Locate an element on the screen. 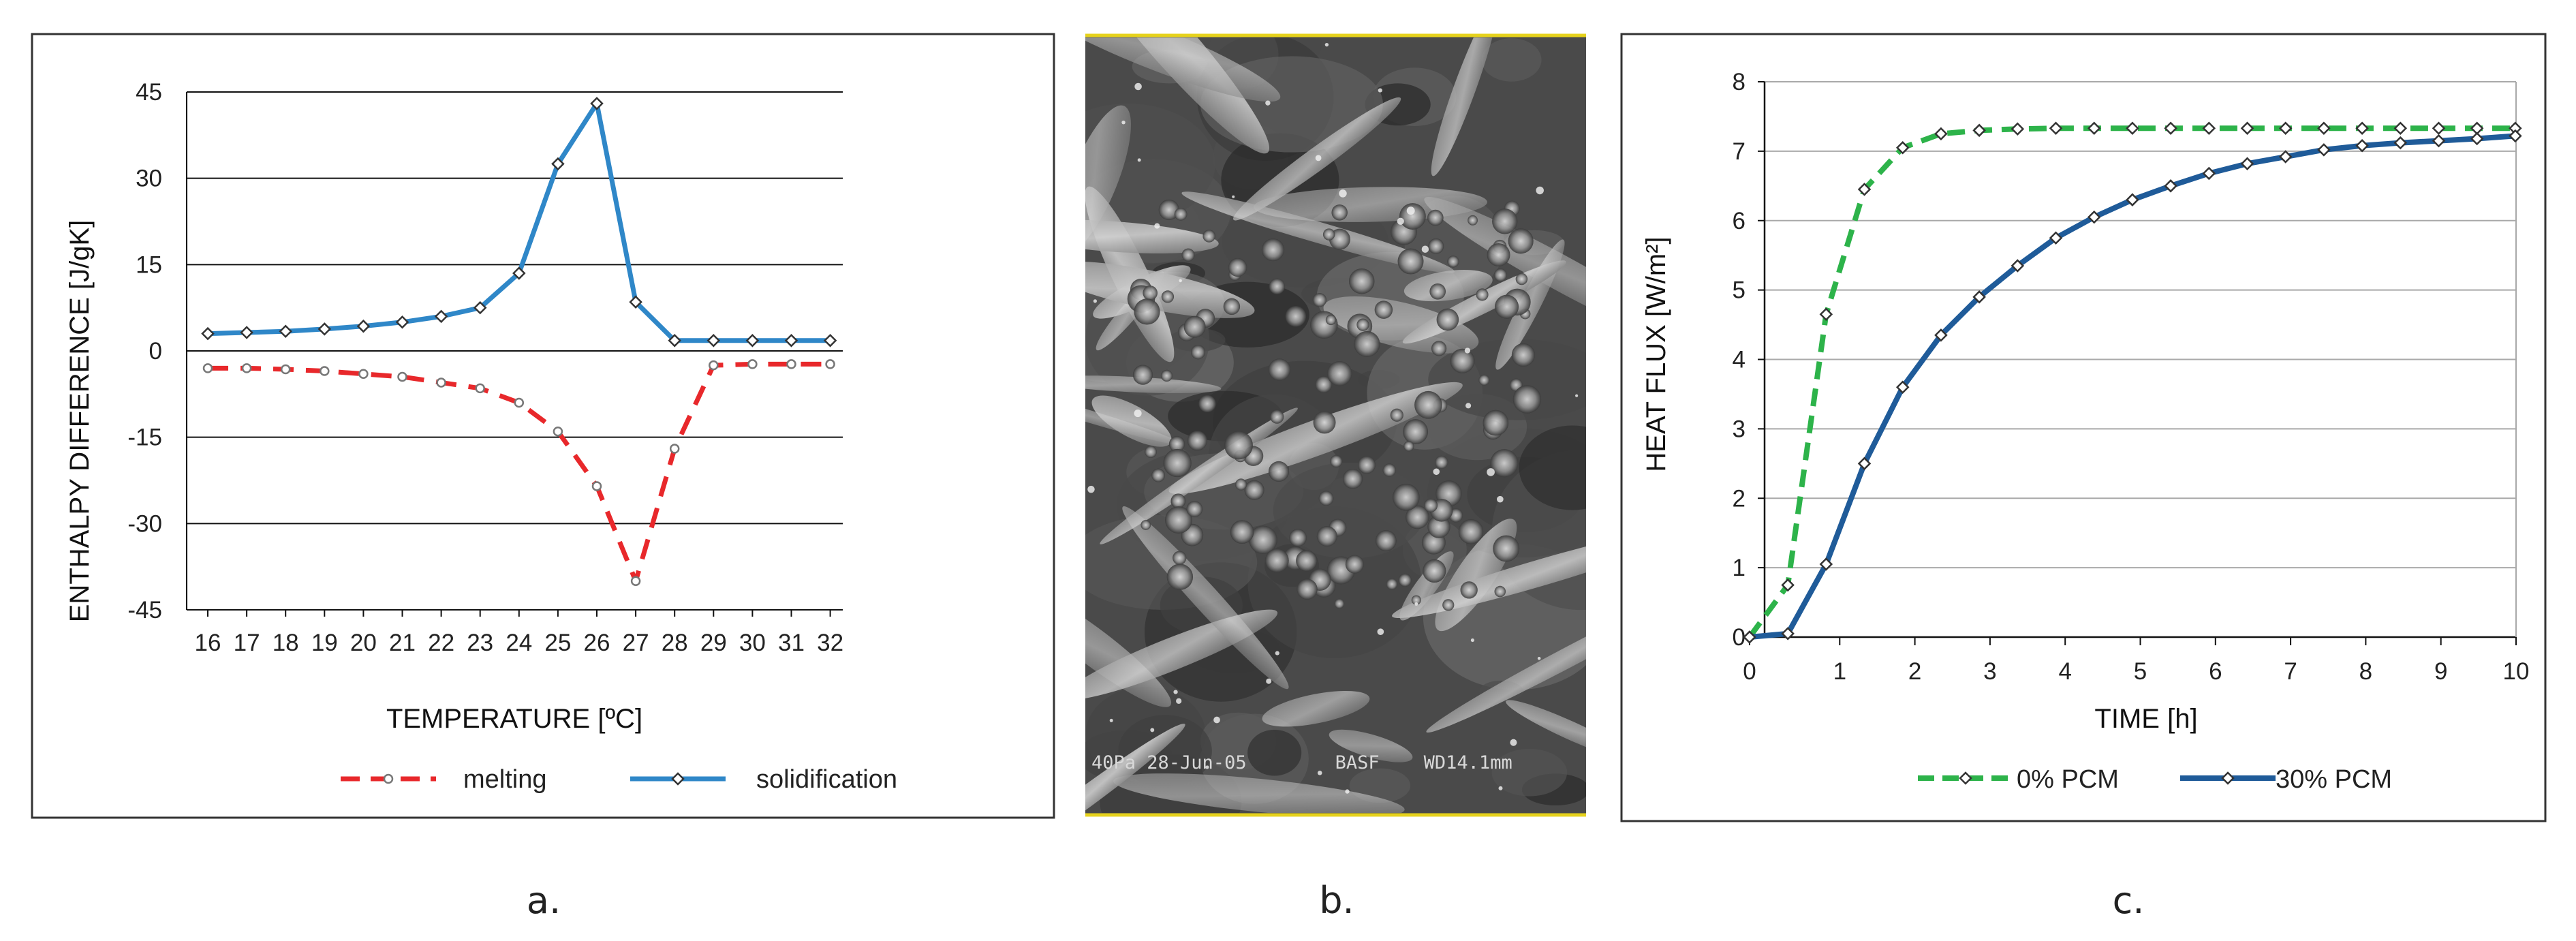 The width and height of the screenshot is (2576, 941). chart-c-legend-label: 0% PCM is located at coordinates (2068, 780).